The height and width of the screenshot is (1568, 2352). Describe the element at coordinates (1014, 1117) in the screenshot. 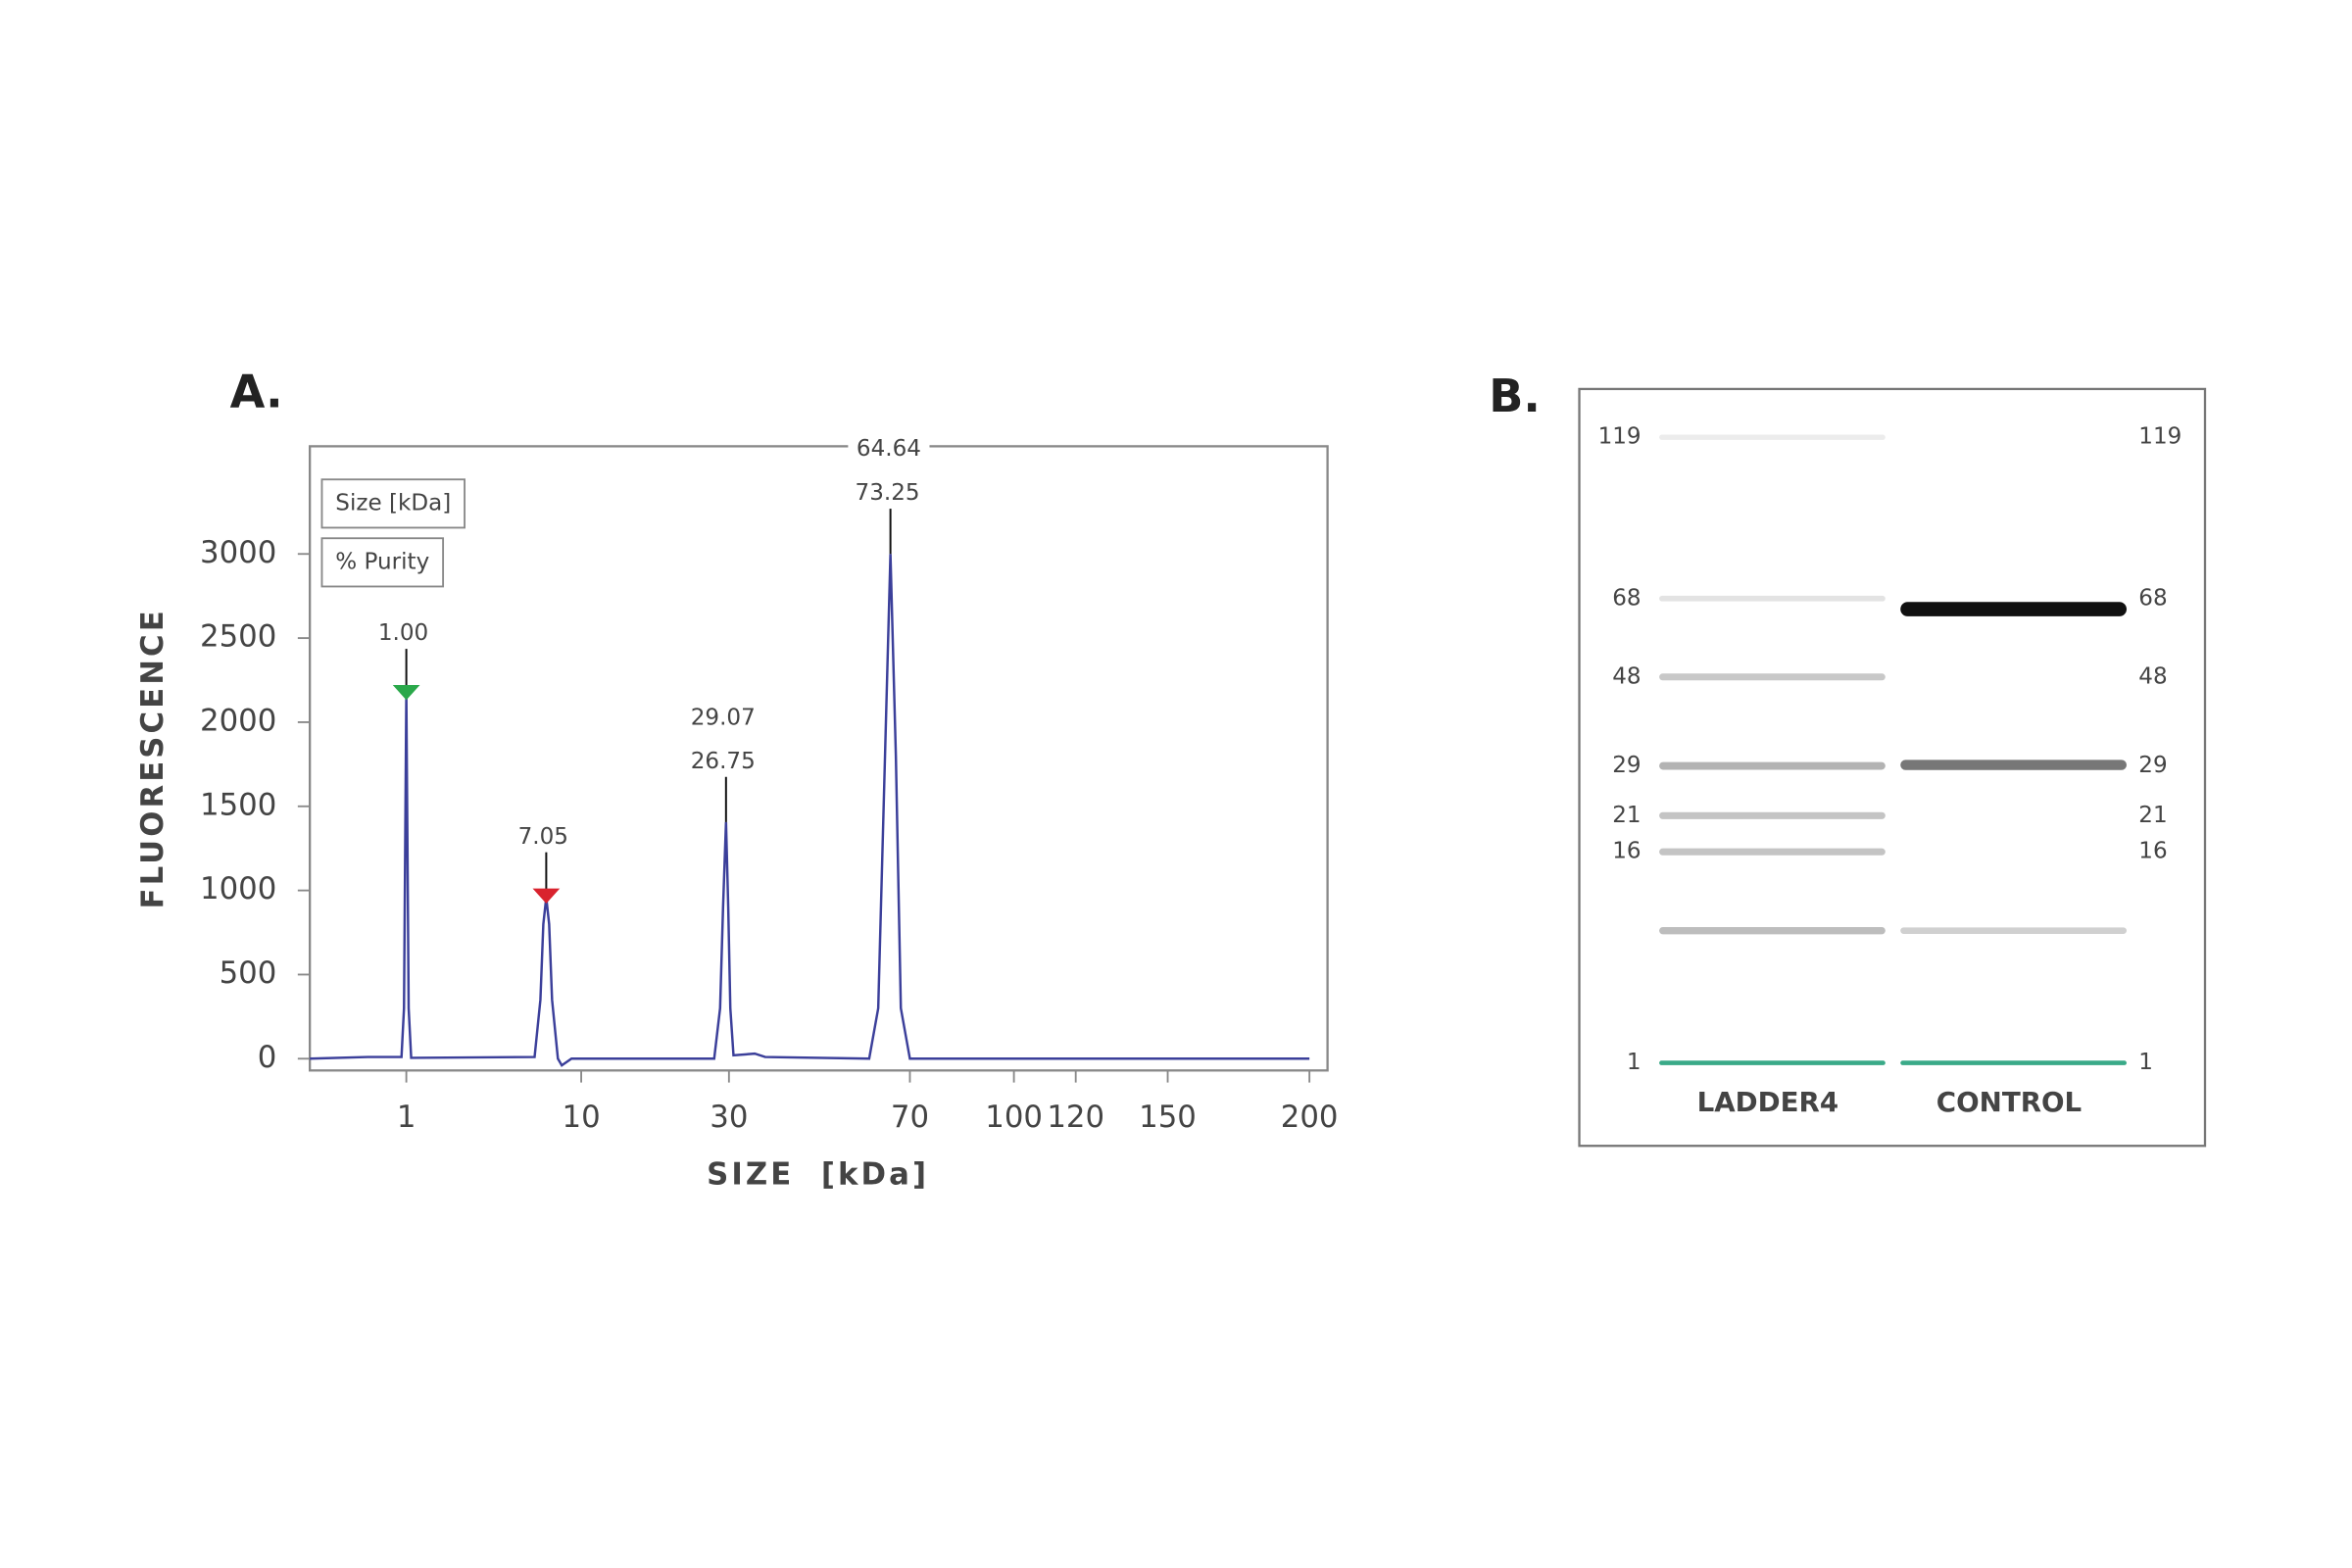

I see `x-tick-label: 100` at that location.